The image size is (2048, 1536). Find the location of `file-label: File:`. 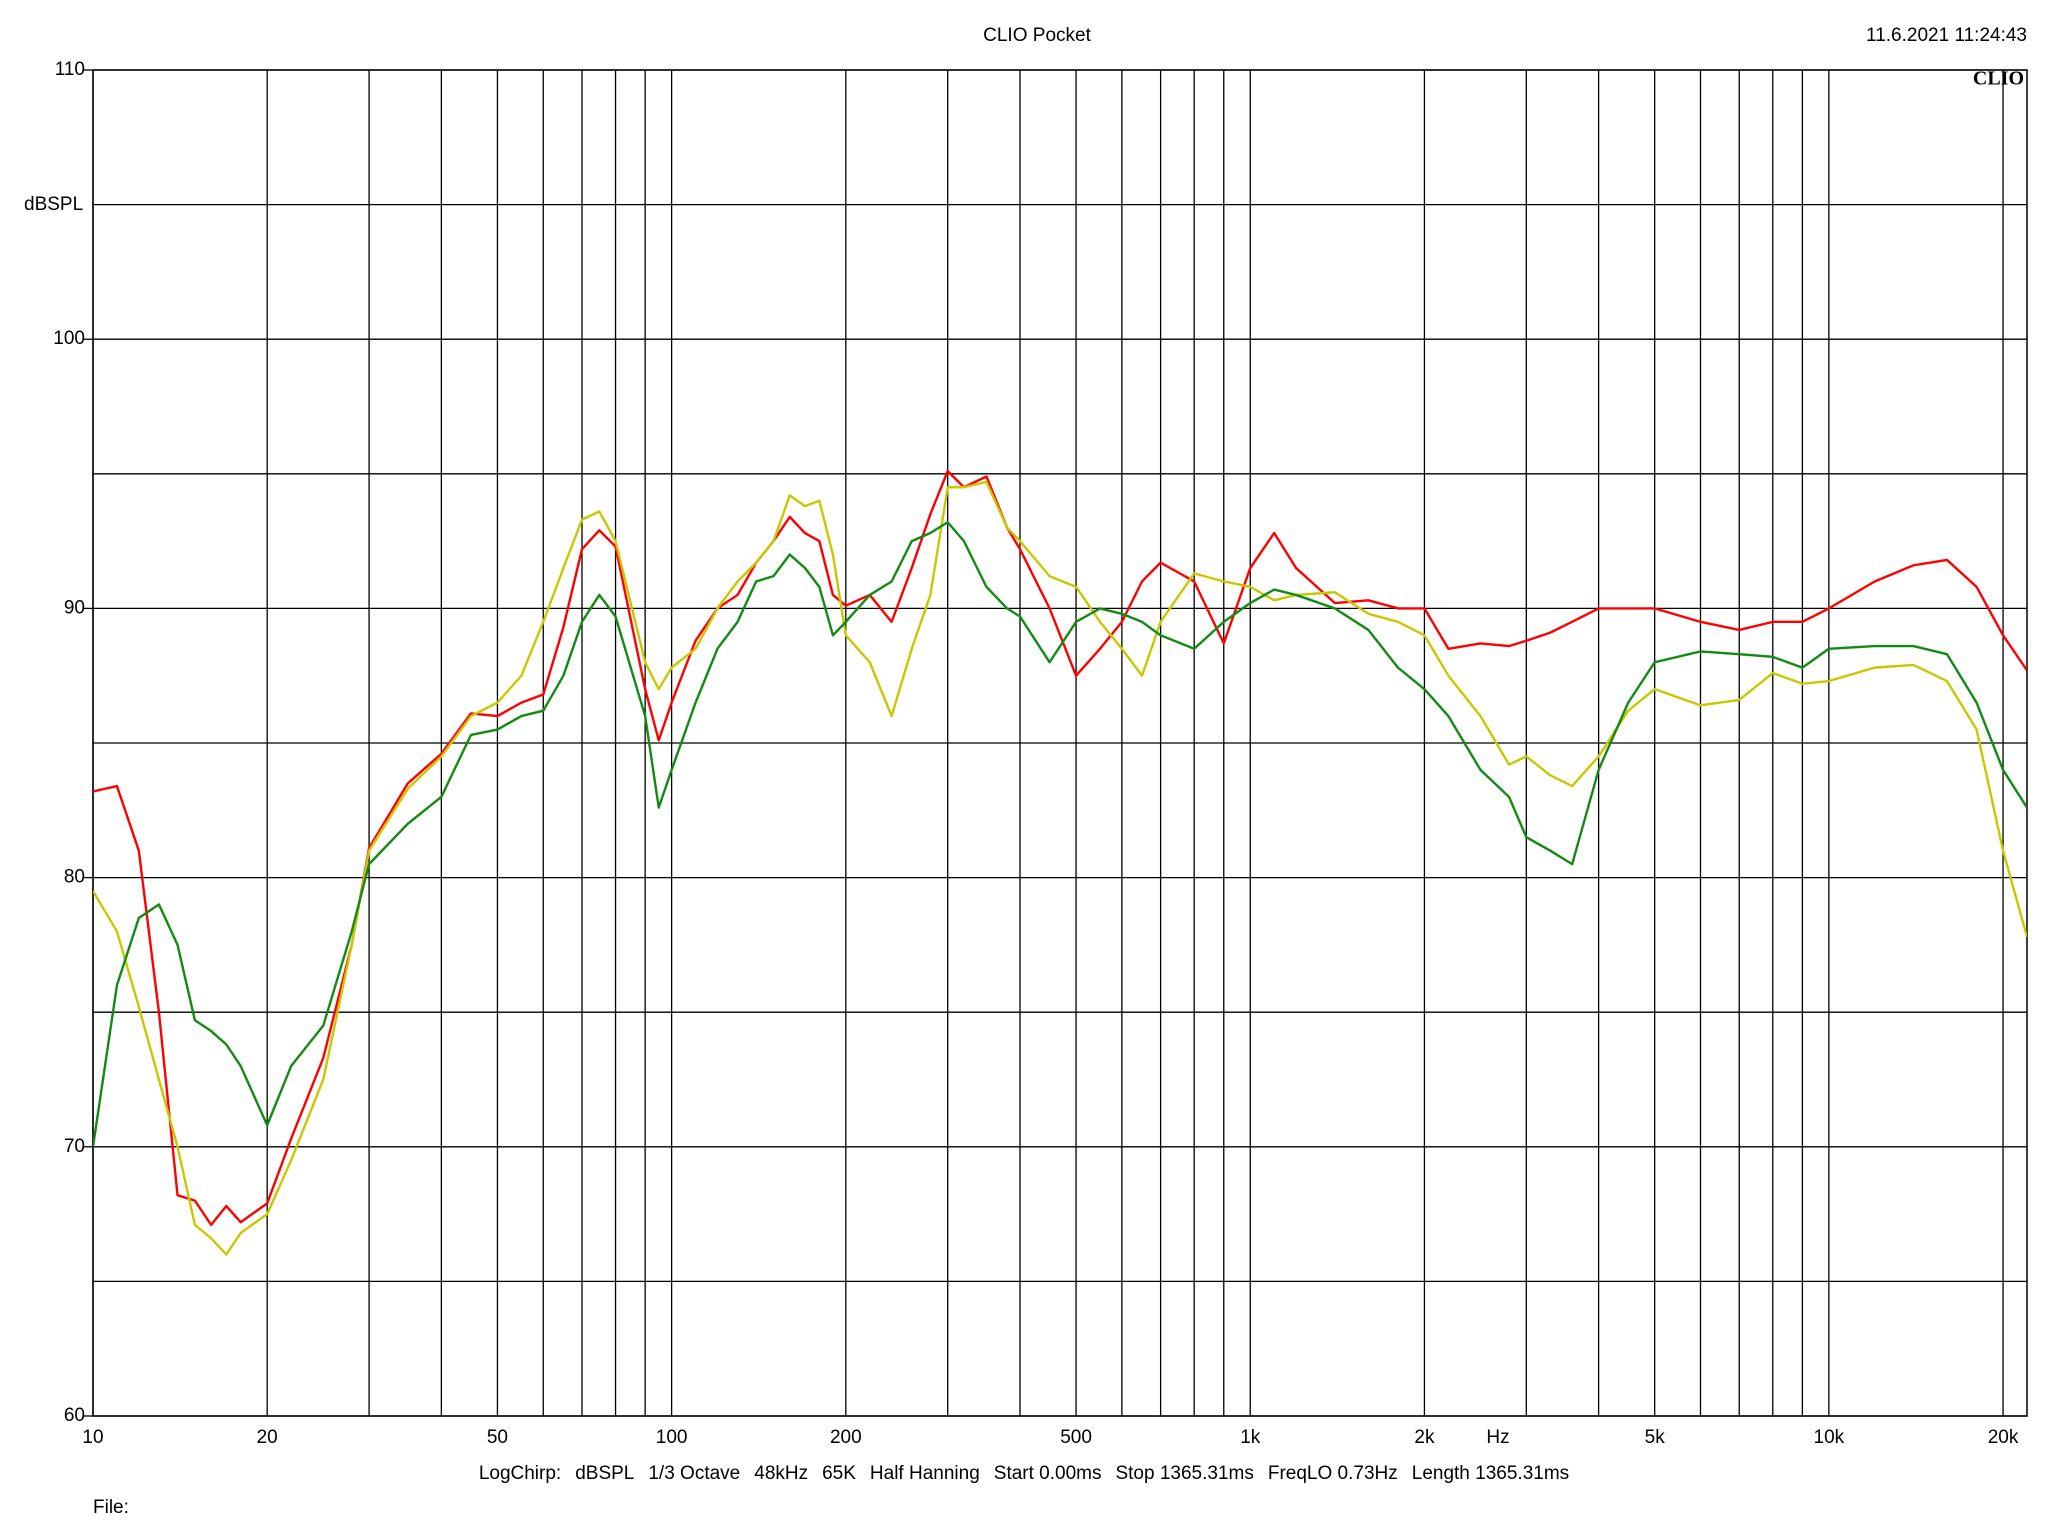

file-label: File: is located at coordinates (111, 1507).